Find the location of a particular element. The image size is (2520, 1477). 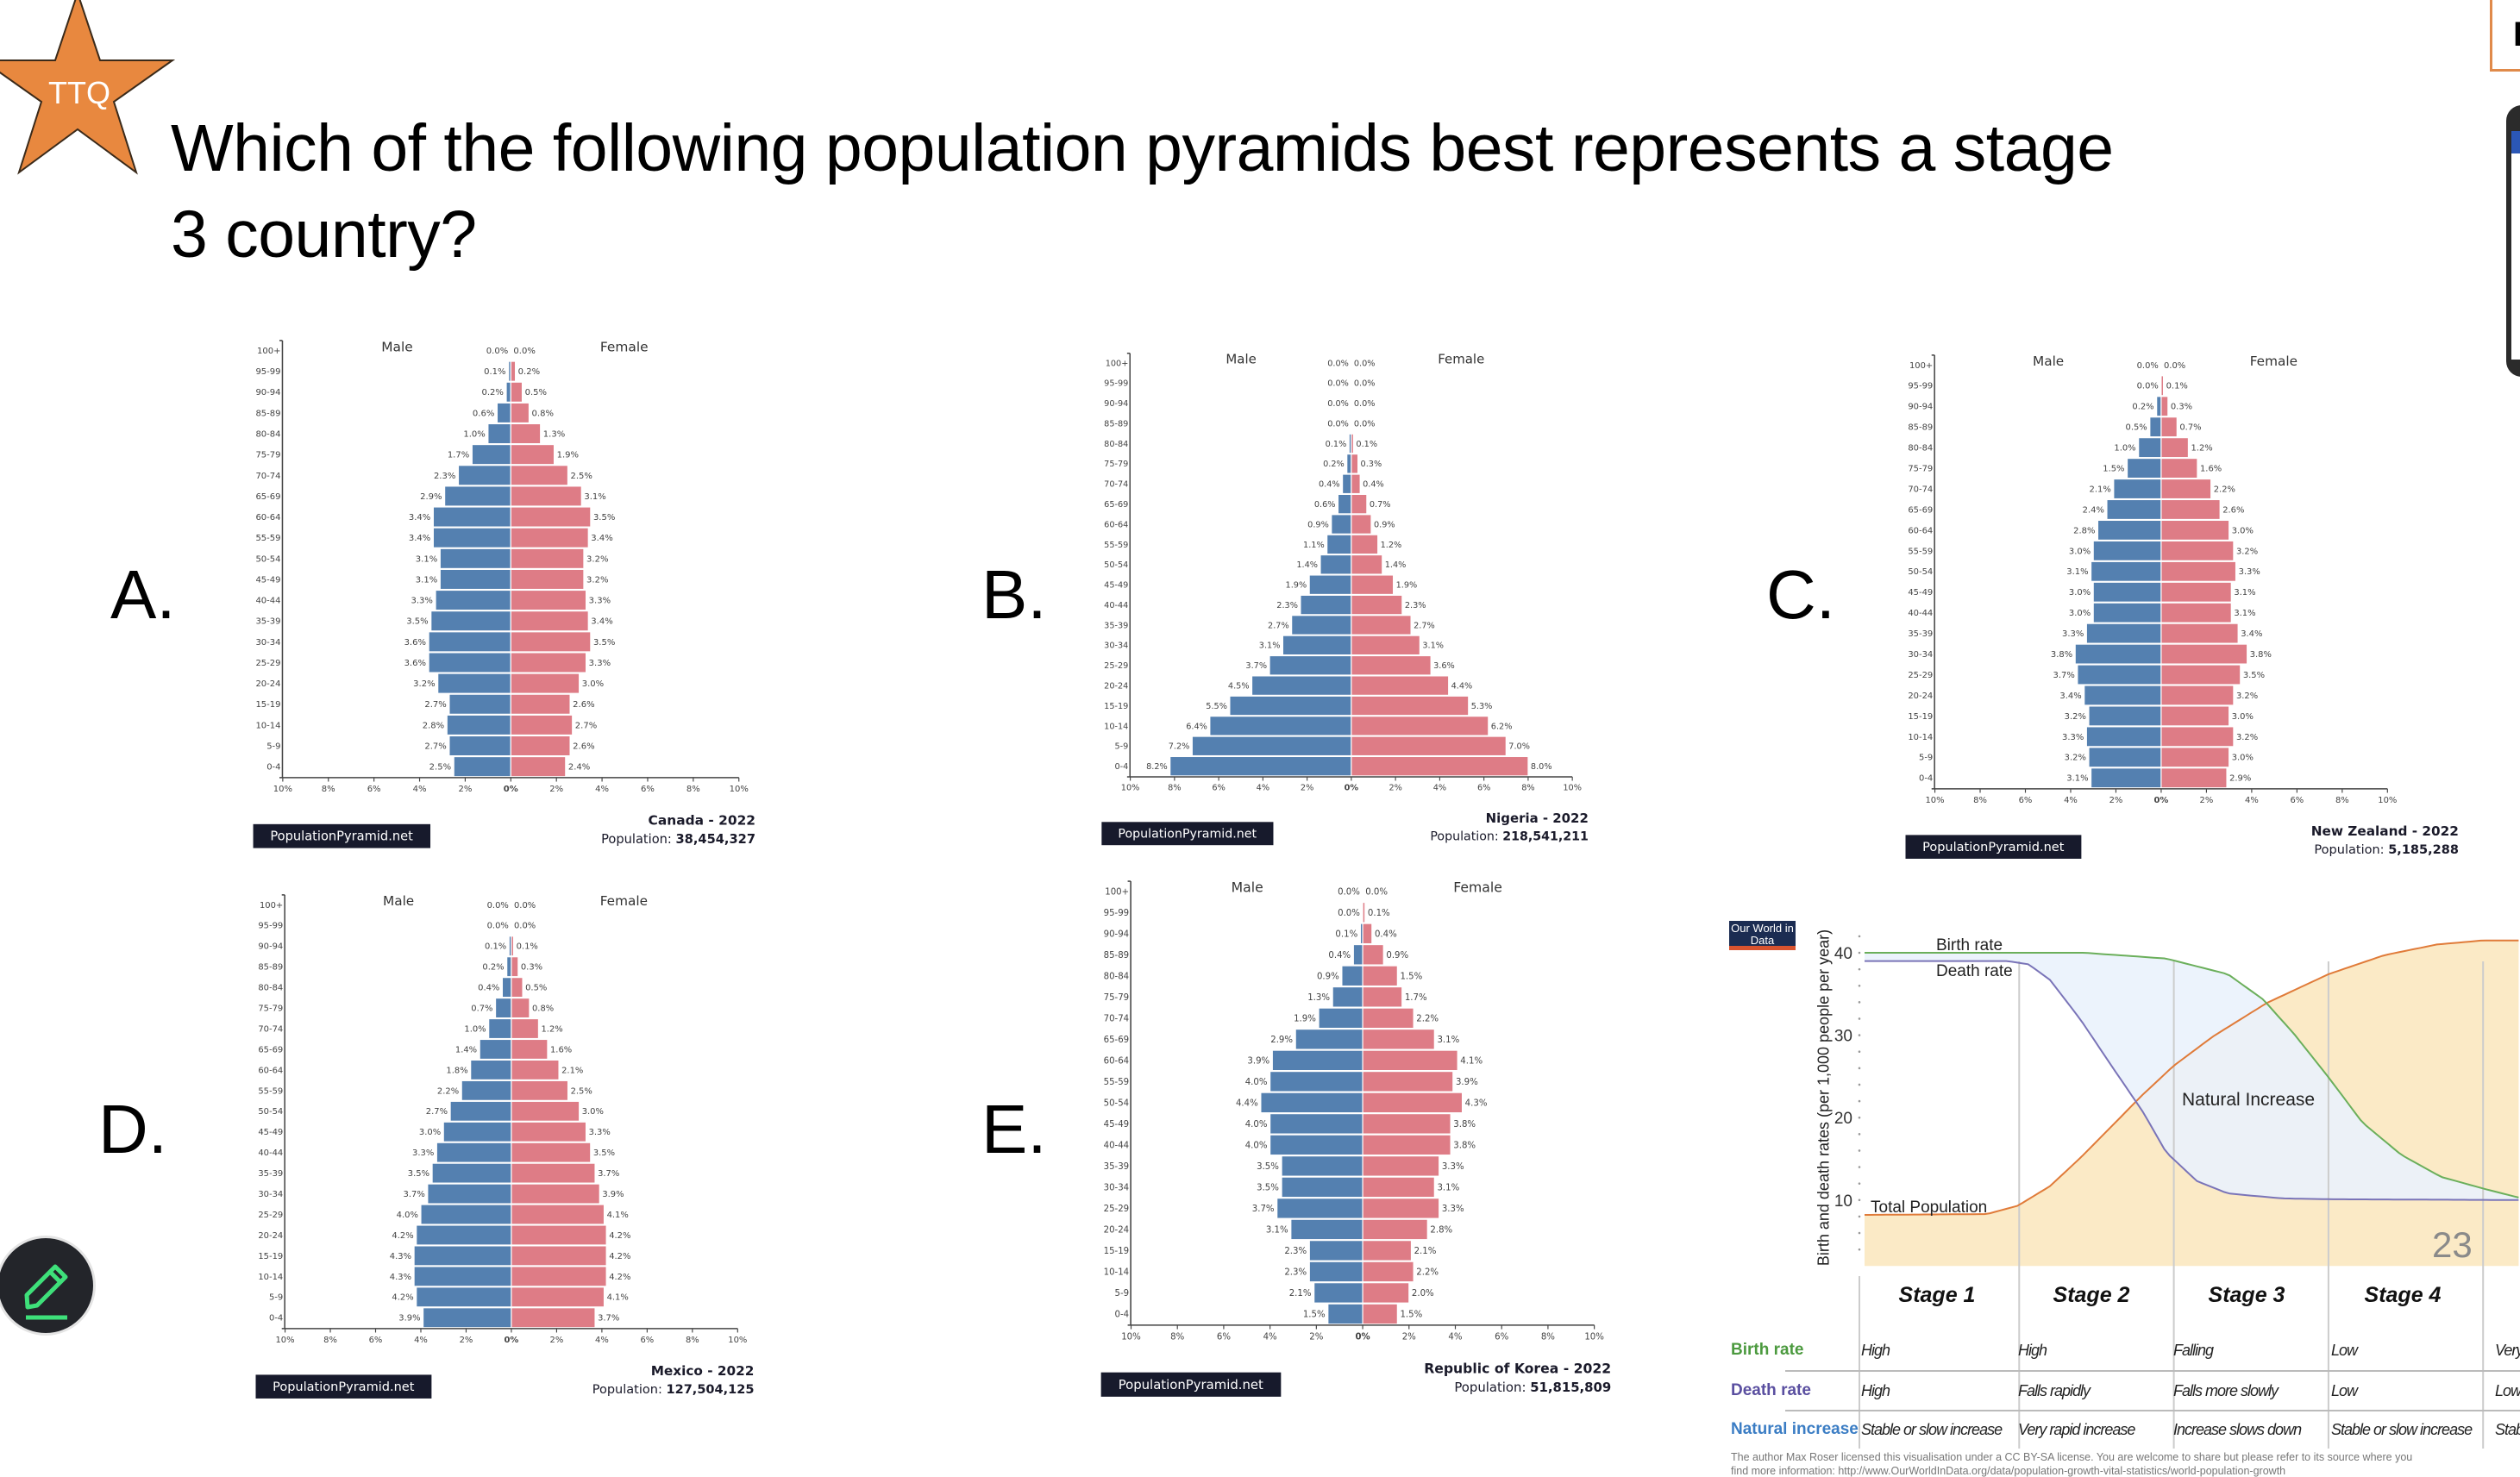

natural-increase-area is located at coordinates (2192, 1076).